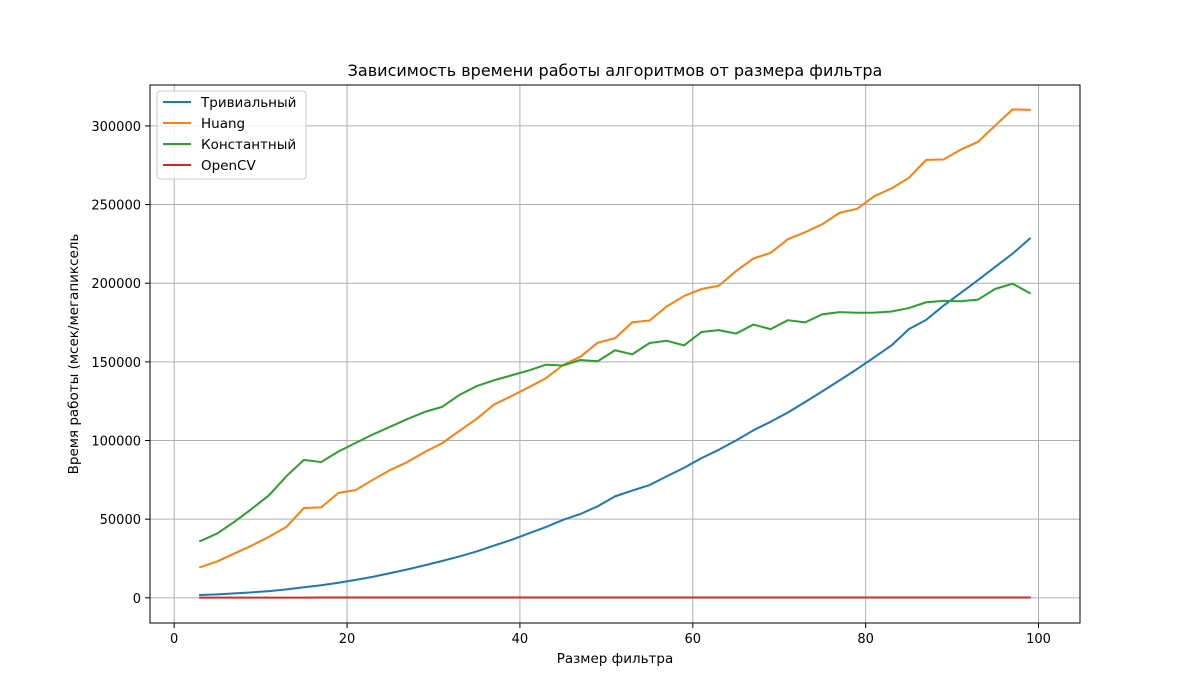 The height and width of the screenshot is (700, 1200). What do you see at coordinates (520, 639) in the screenshot?
I see `x-tick-label: 40` at bounding box center [520, 639].